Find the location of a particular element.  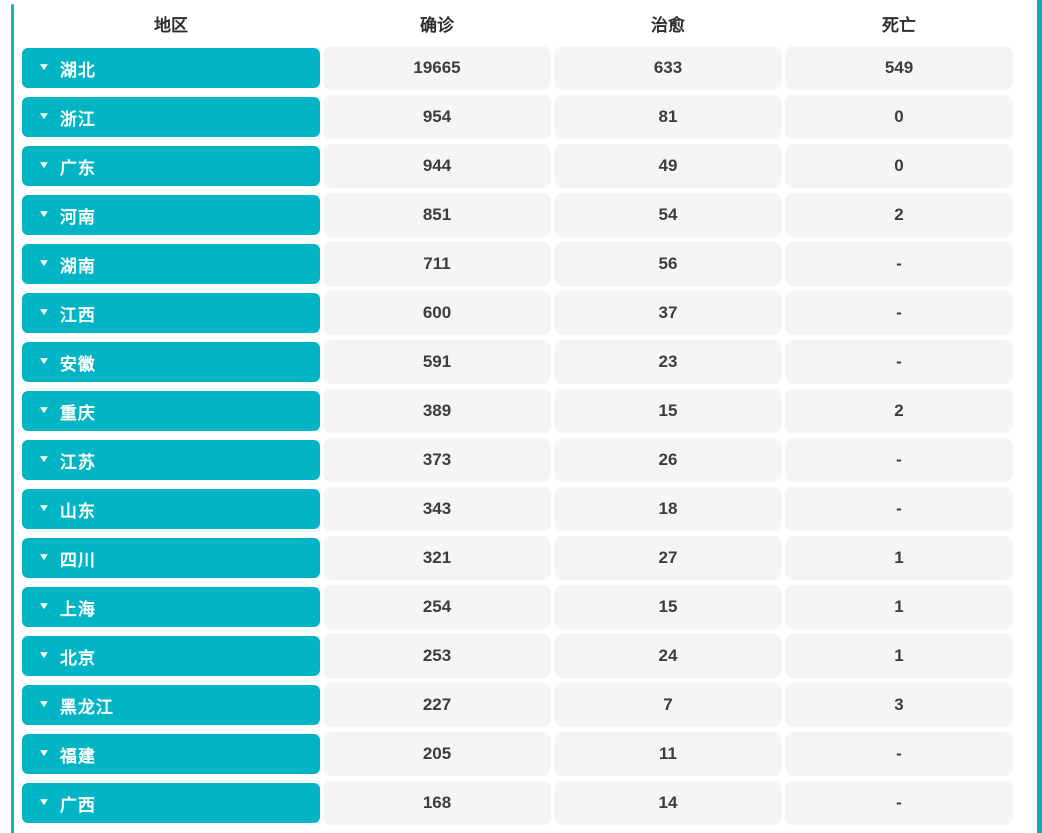

region-expand-button: ▼ 重庆 is located at coordinates (171, 411).